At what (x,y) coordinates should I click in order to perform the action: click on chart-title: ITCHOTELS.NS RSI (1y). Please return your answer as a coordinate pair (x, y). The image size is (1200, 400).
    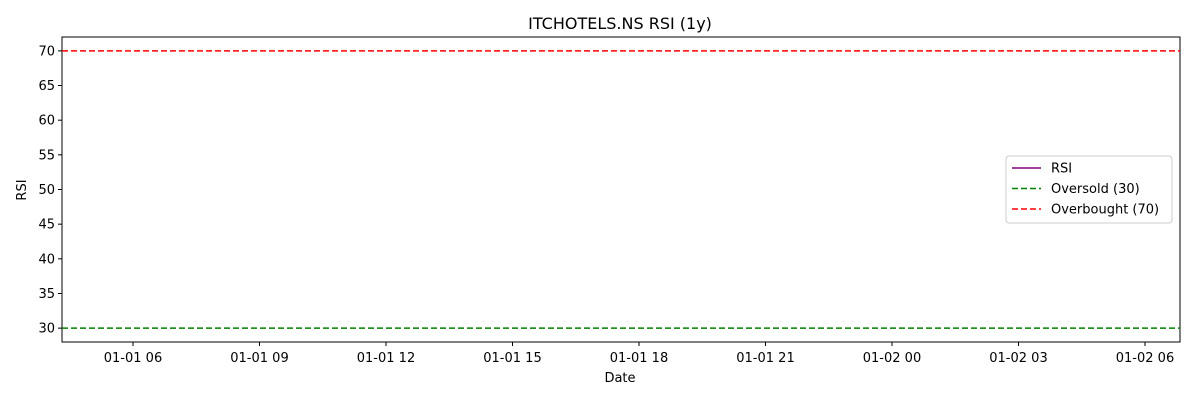
    Looking at the image, I should click on (620, 23).